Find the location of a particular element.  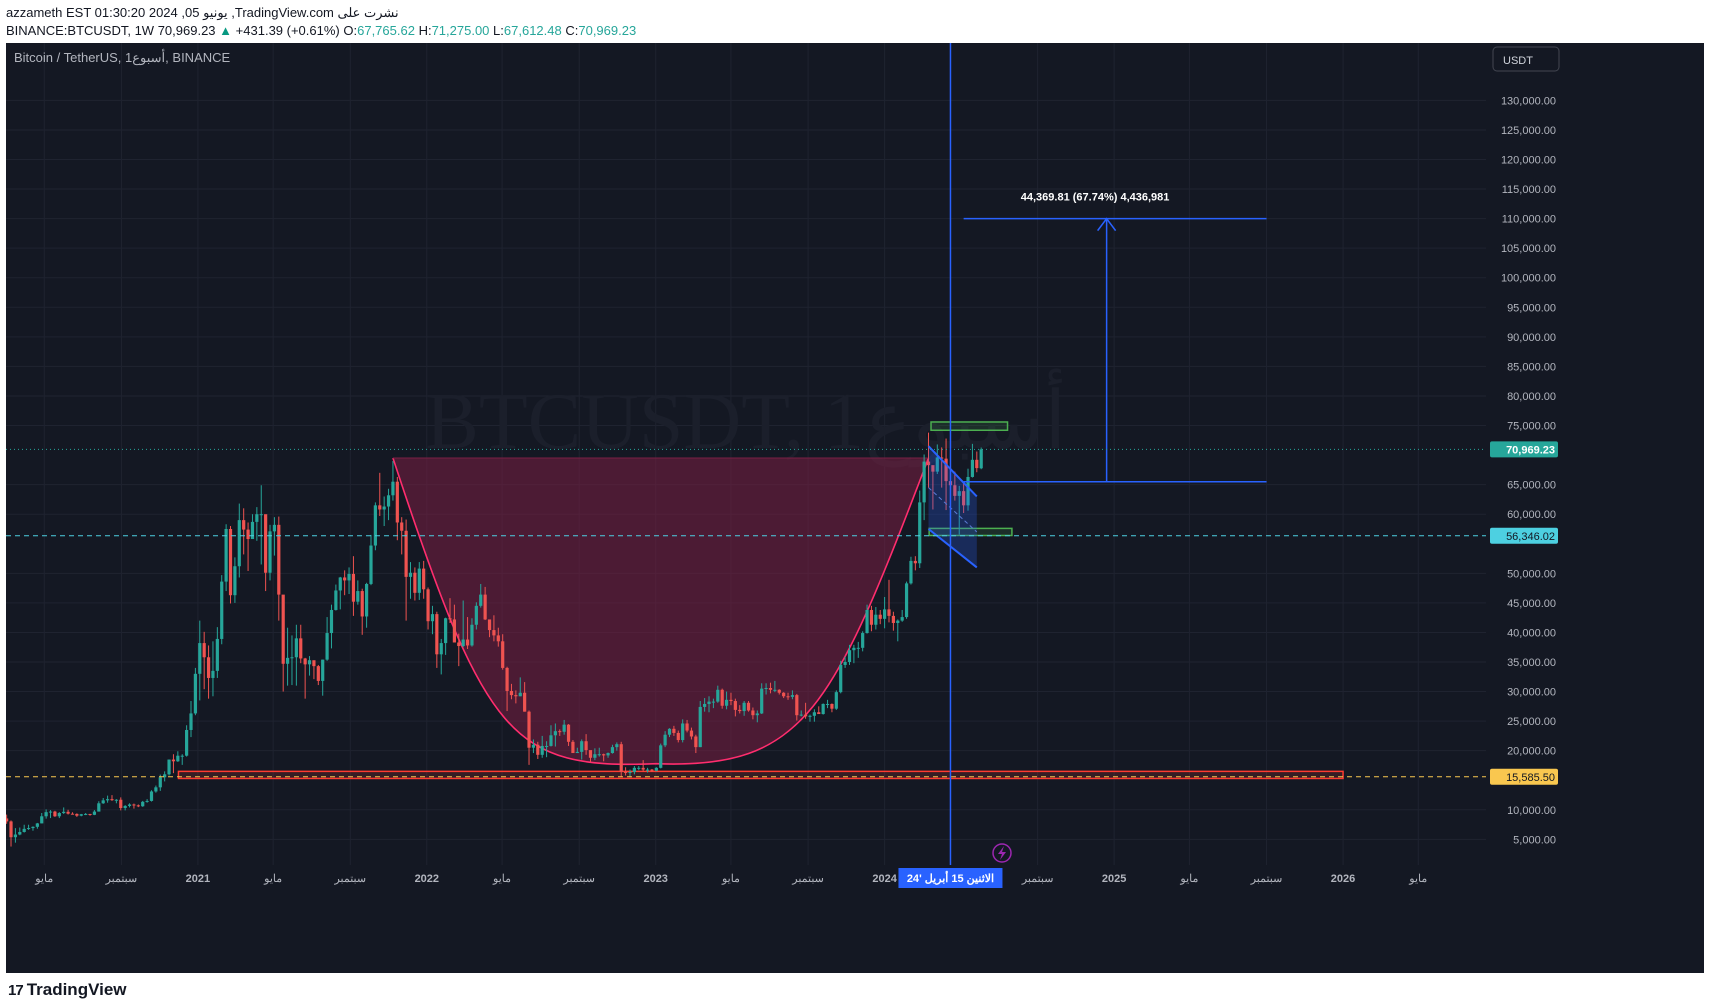

close-label: C: is located at coordinates (572, 30).